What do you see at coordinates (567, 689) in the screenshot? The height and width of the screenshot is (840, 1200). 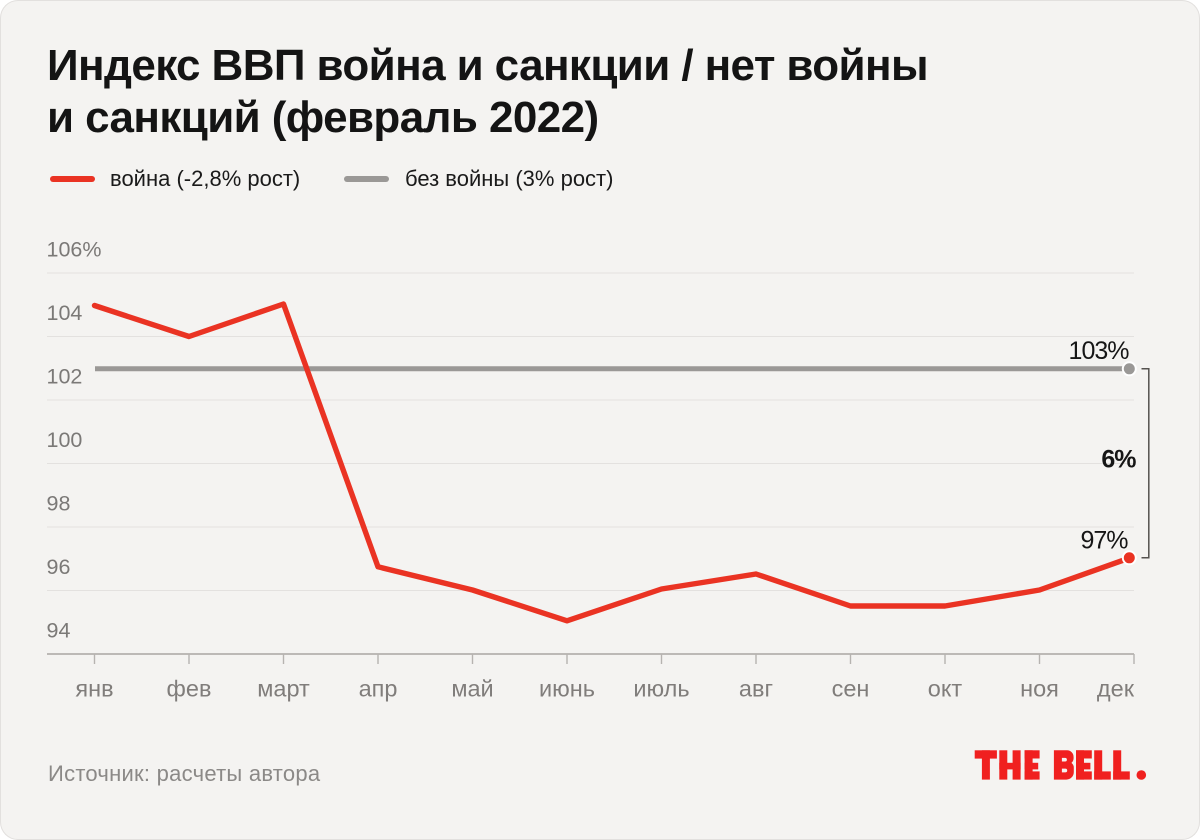 I see `svg-text: июнь` at bounding box center [567, 689].